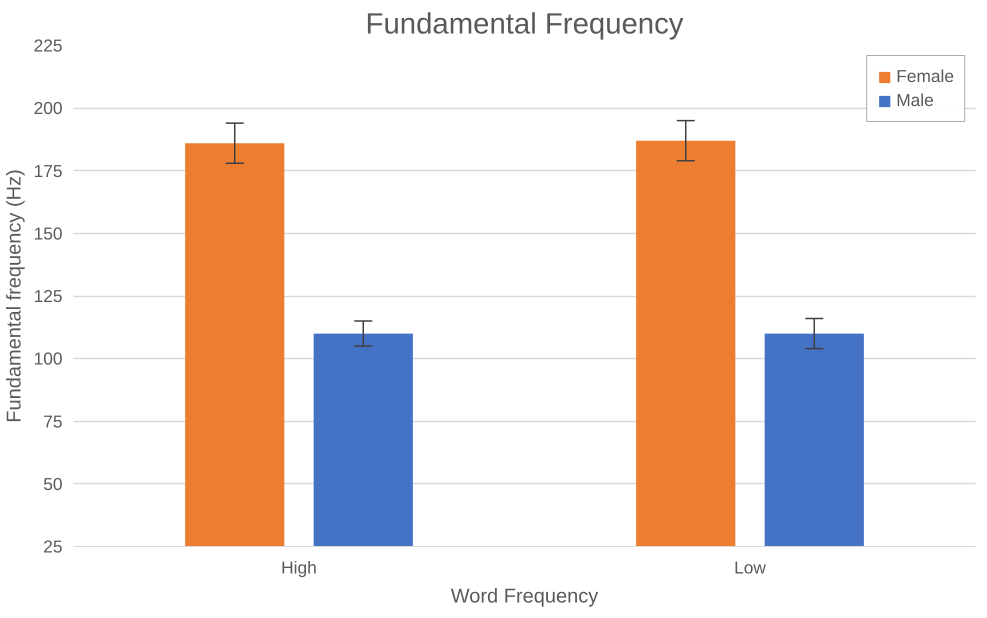  What do you see at coordinates (53, 546) in the screenshot?
I see `y-tick-label: 25` at bounding box center [53, 546].